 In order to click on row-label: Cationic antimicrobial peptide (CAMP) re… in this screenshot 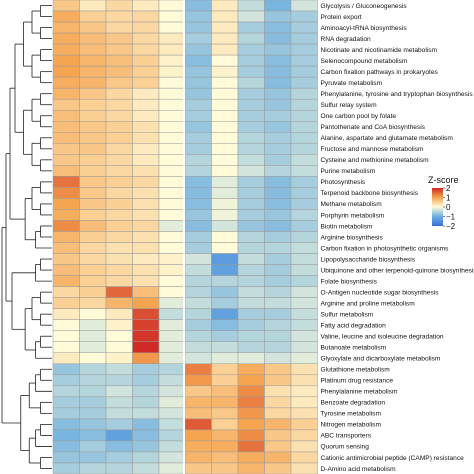, I will do `click(393, 458)`.